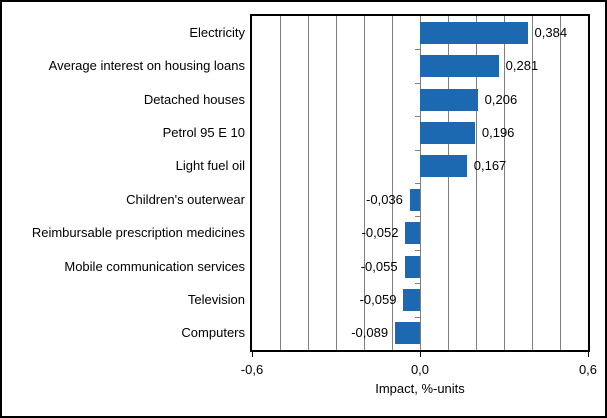 This screenshot has width=607, height=418. I want to click on category-label: Children's outerwear, so click(185, 199).